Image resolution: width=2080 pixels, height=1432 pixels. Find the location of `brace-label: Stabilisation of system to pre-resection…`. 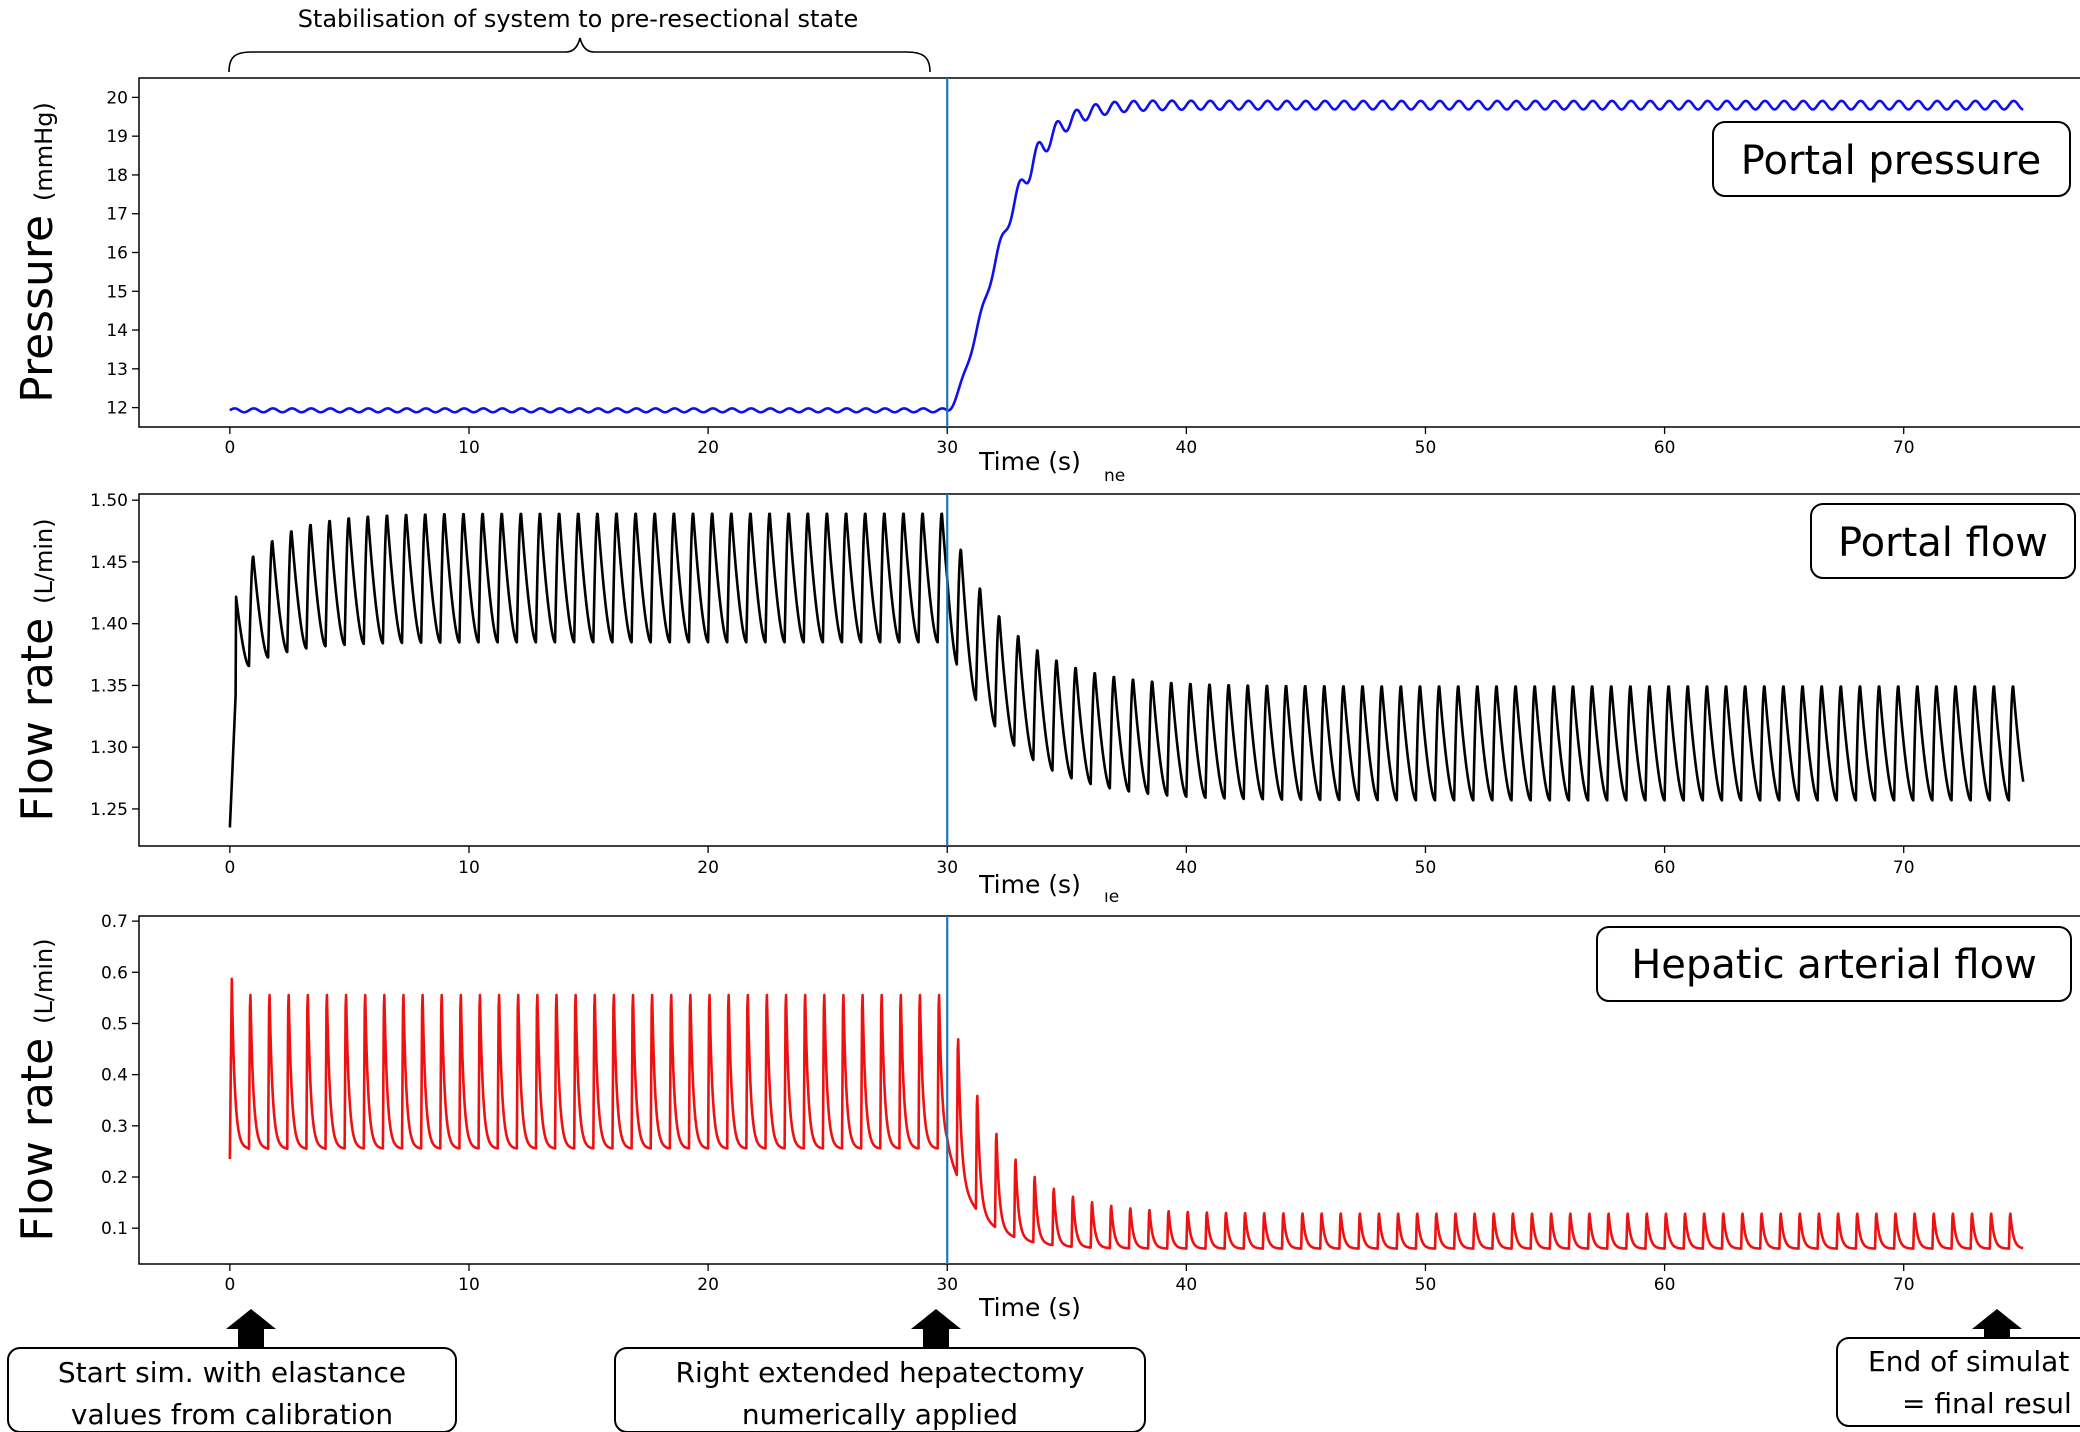

brace-label: Stabilisation of system to pre-resection… is located at coordinates (578, 19).